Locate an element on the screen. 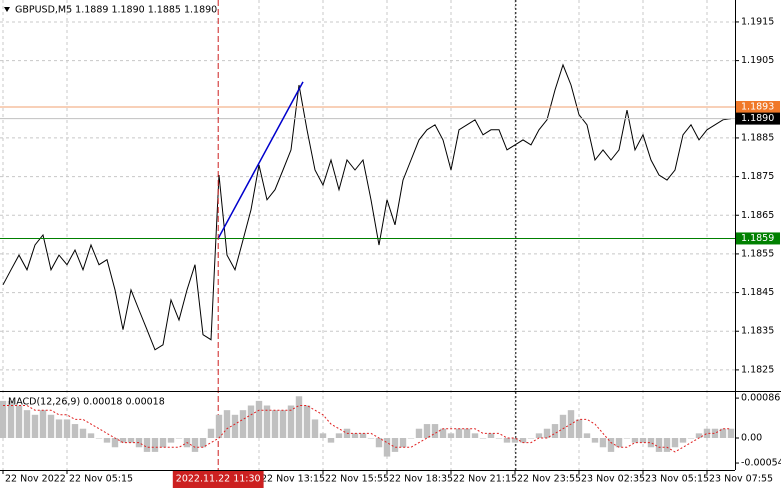  x-tick-label: 23 Nov 02:35 is located at coordinates (613, 479).